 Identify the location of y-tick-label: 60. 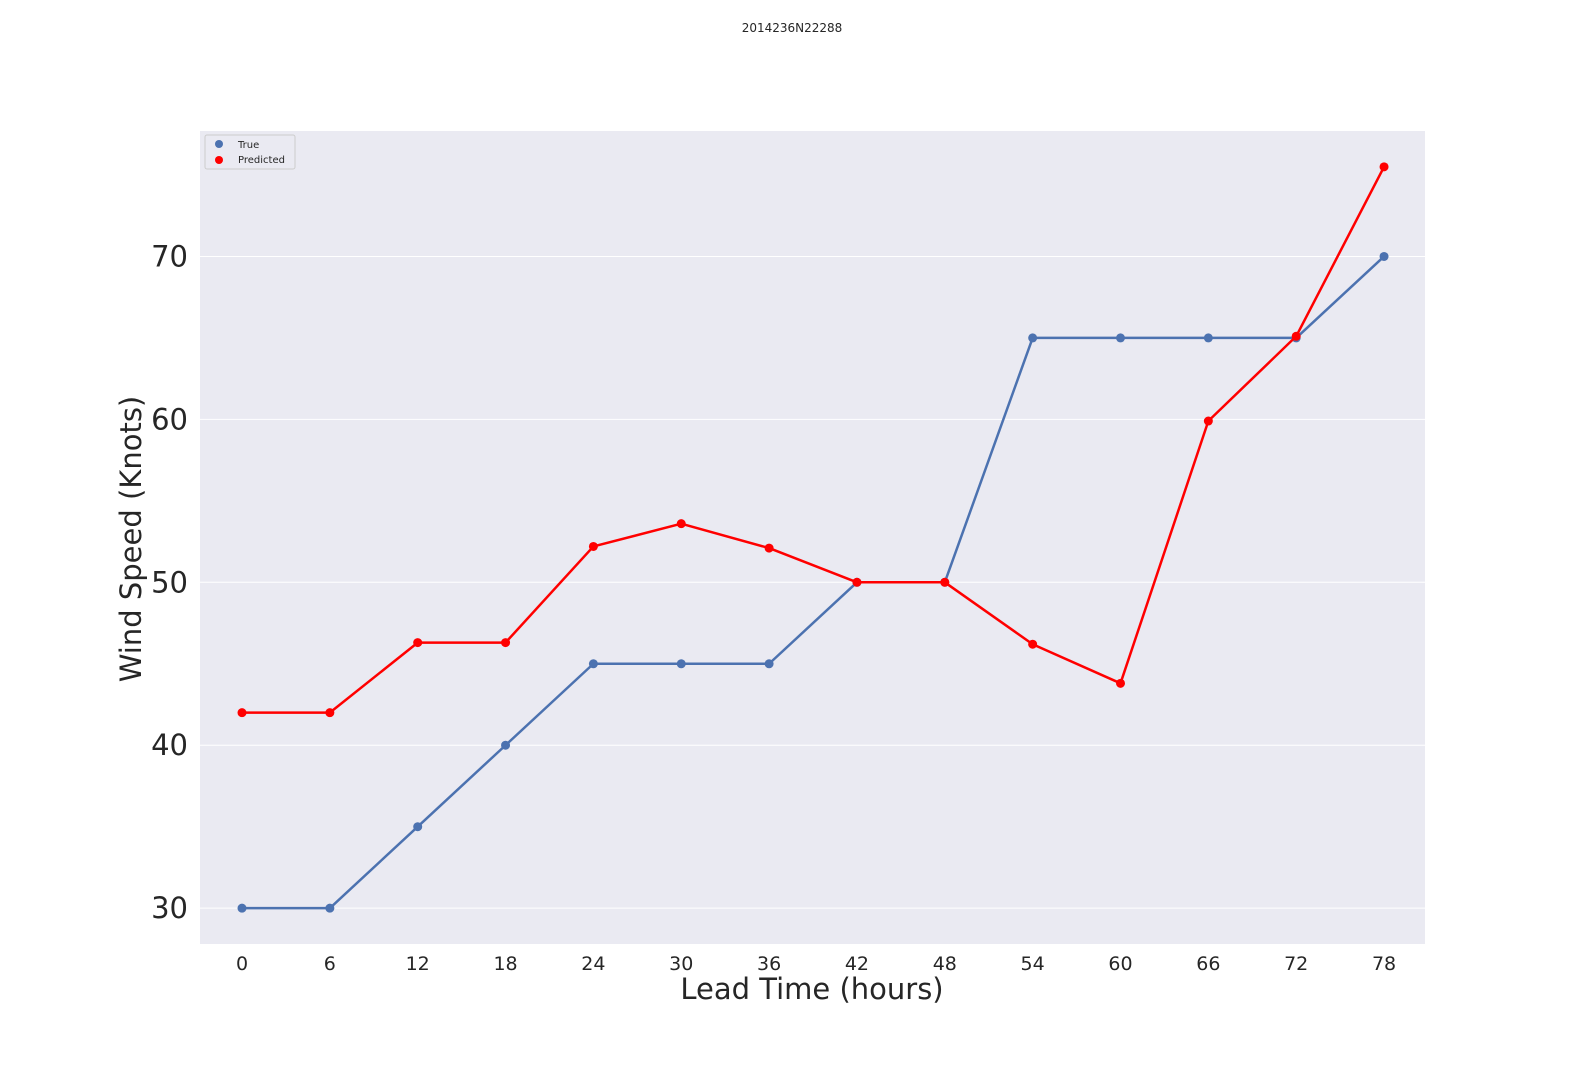
(169, 419).